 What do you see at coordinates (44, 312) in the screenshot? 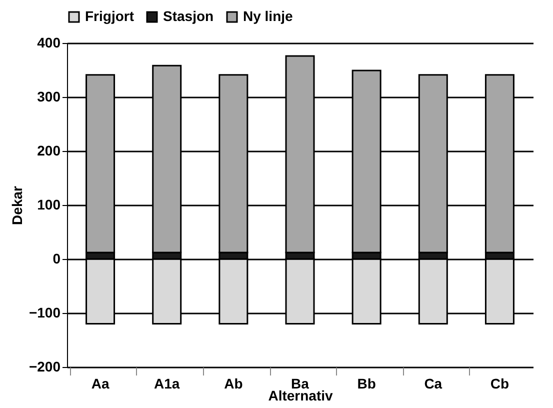
I see `y-tick-label: −100` at bounding box center [44, 312].